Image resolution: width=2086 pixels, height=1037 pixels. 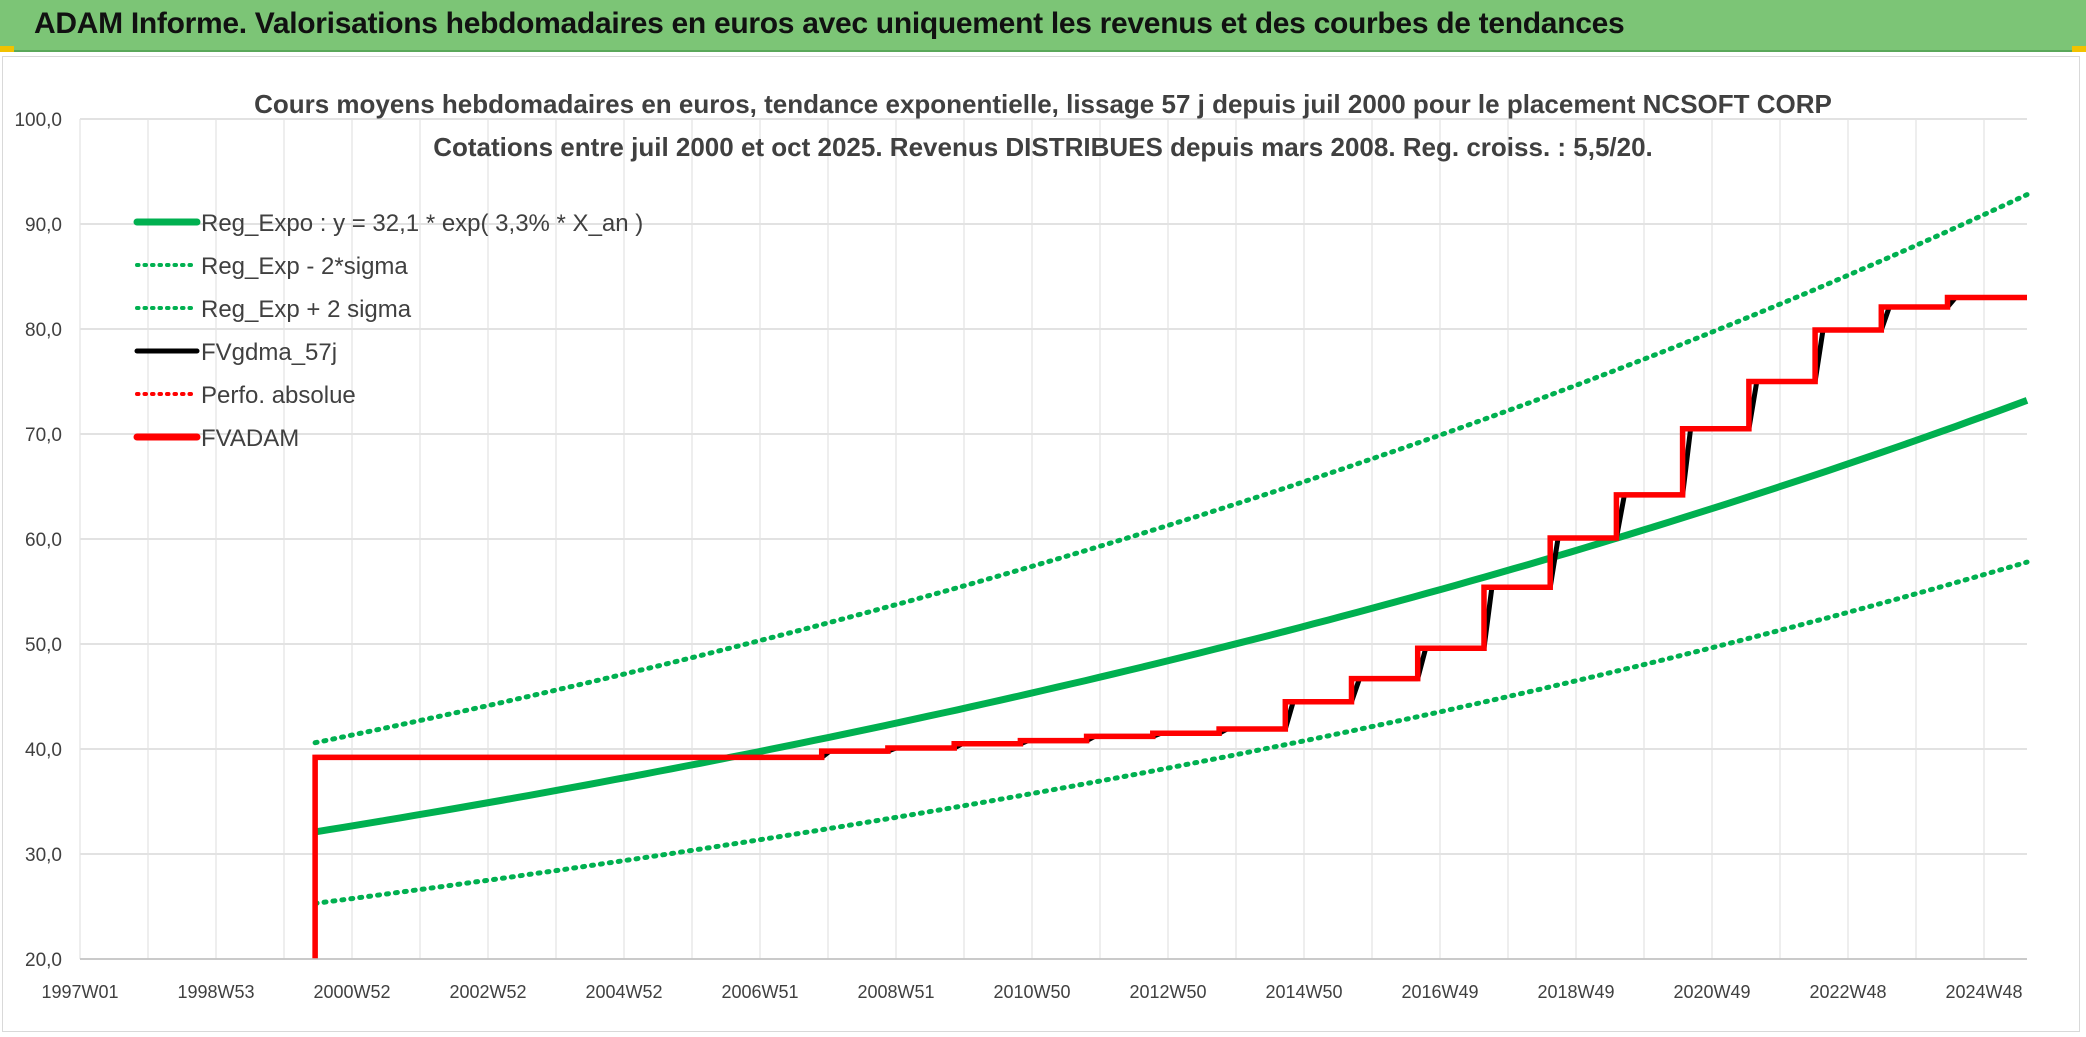 I want to click on y-tick-label: 100,0, so click(x=38, y=120).